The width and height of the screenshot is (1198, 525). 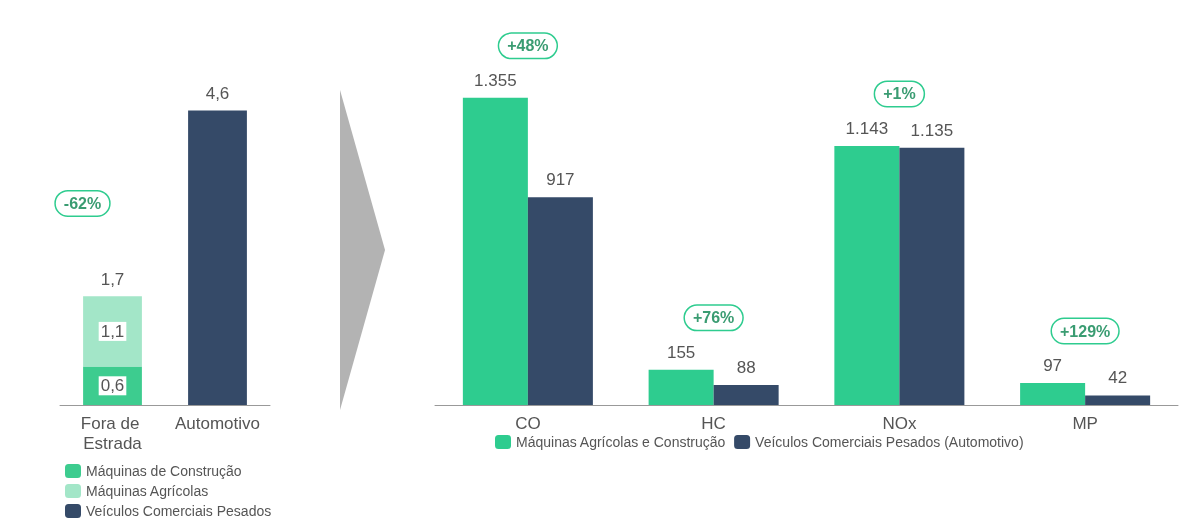 I want to click on x-tick-label: NOx, so click(x=899, y=423).